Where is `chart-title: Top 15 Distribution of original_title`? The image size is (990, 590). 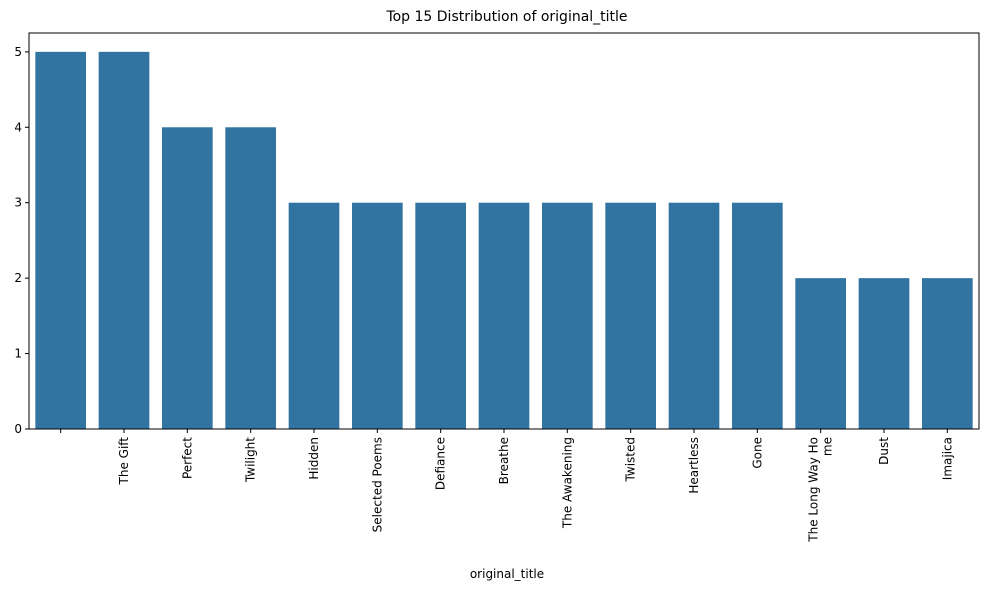
chart-title: Top 15 Distribution of original_title is located at coordinates (506, 17).